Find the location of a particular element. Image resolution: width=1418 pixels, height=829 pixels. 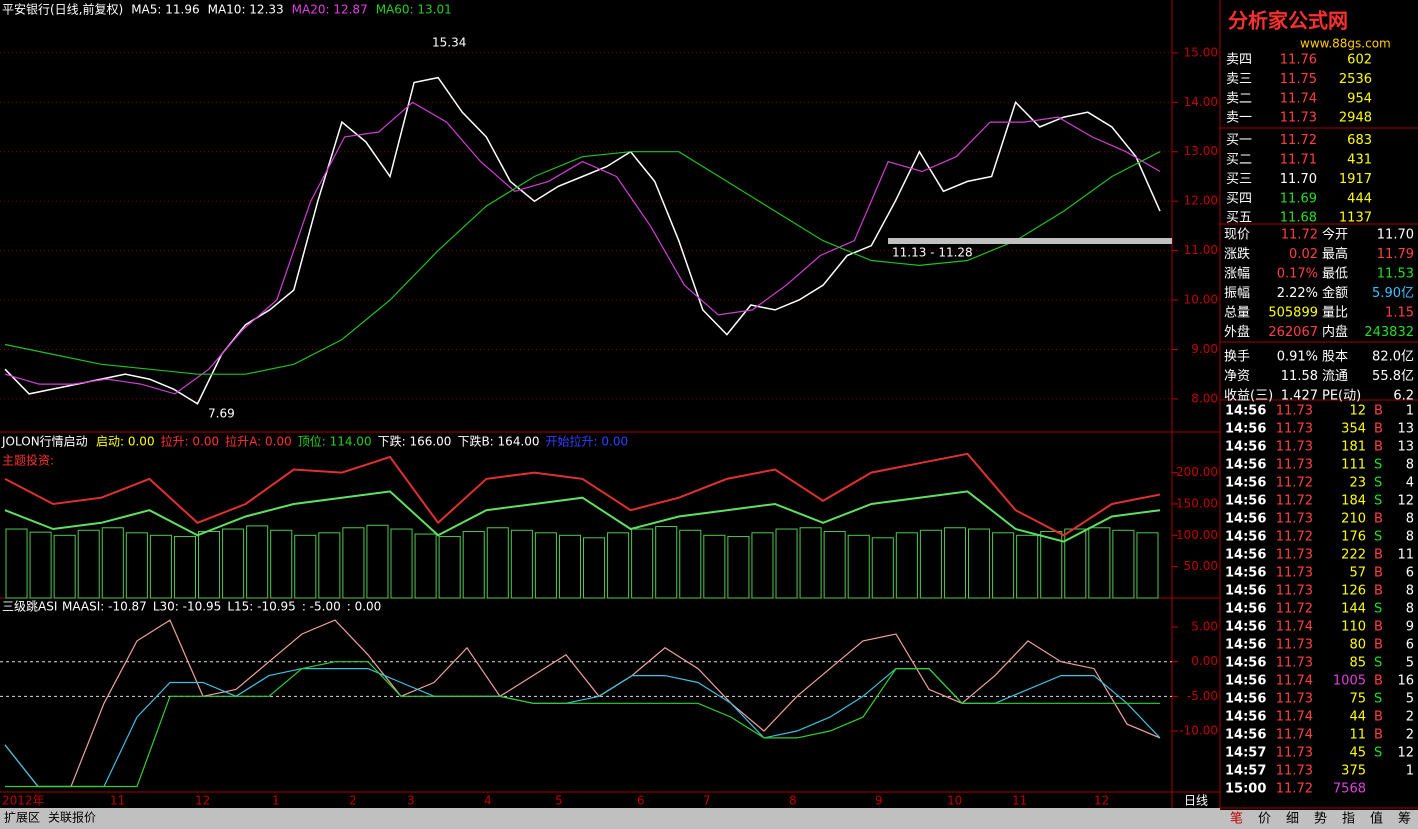

quote-value: 11.72 is located at coordinates (1299, 235).